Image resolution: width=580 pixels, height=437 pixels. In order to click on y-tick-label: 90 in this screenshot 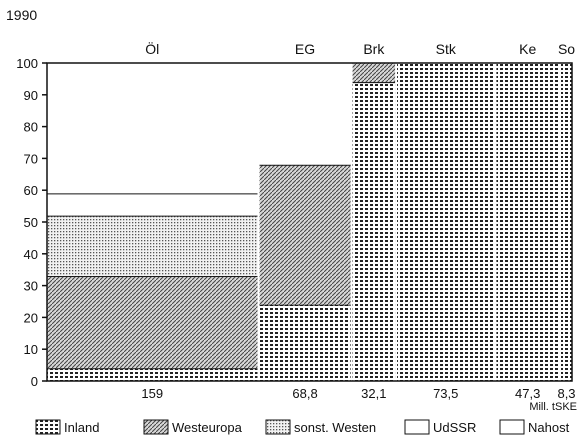, I will do `click(31, 95)`.